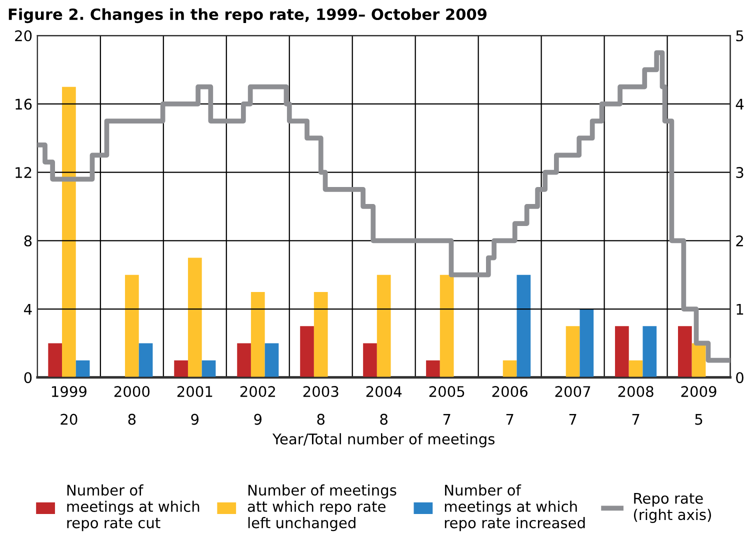  I want to click on x-tick-label: 2005, so click(446, 392).